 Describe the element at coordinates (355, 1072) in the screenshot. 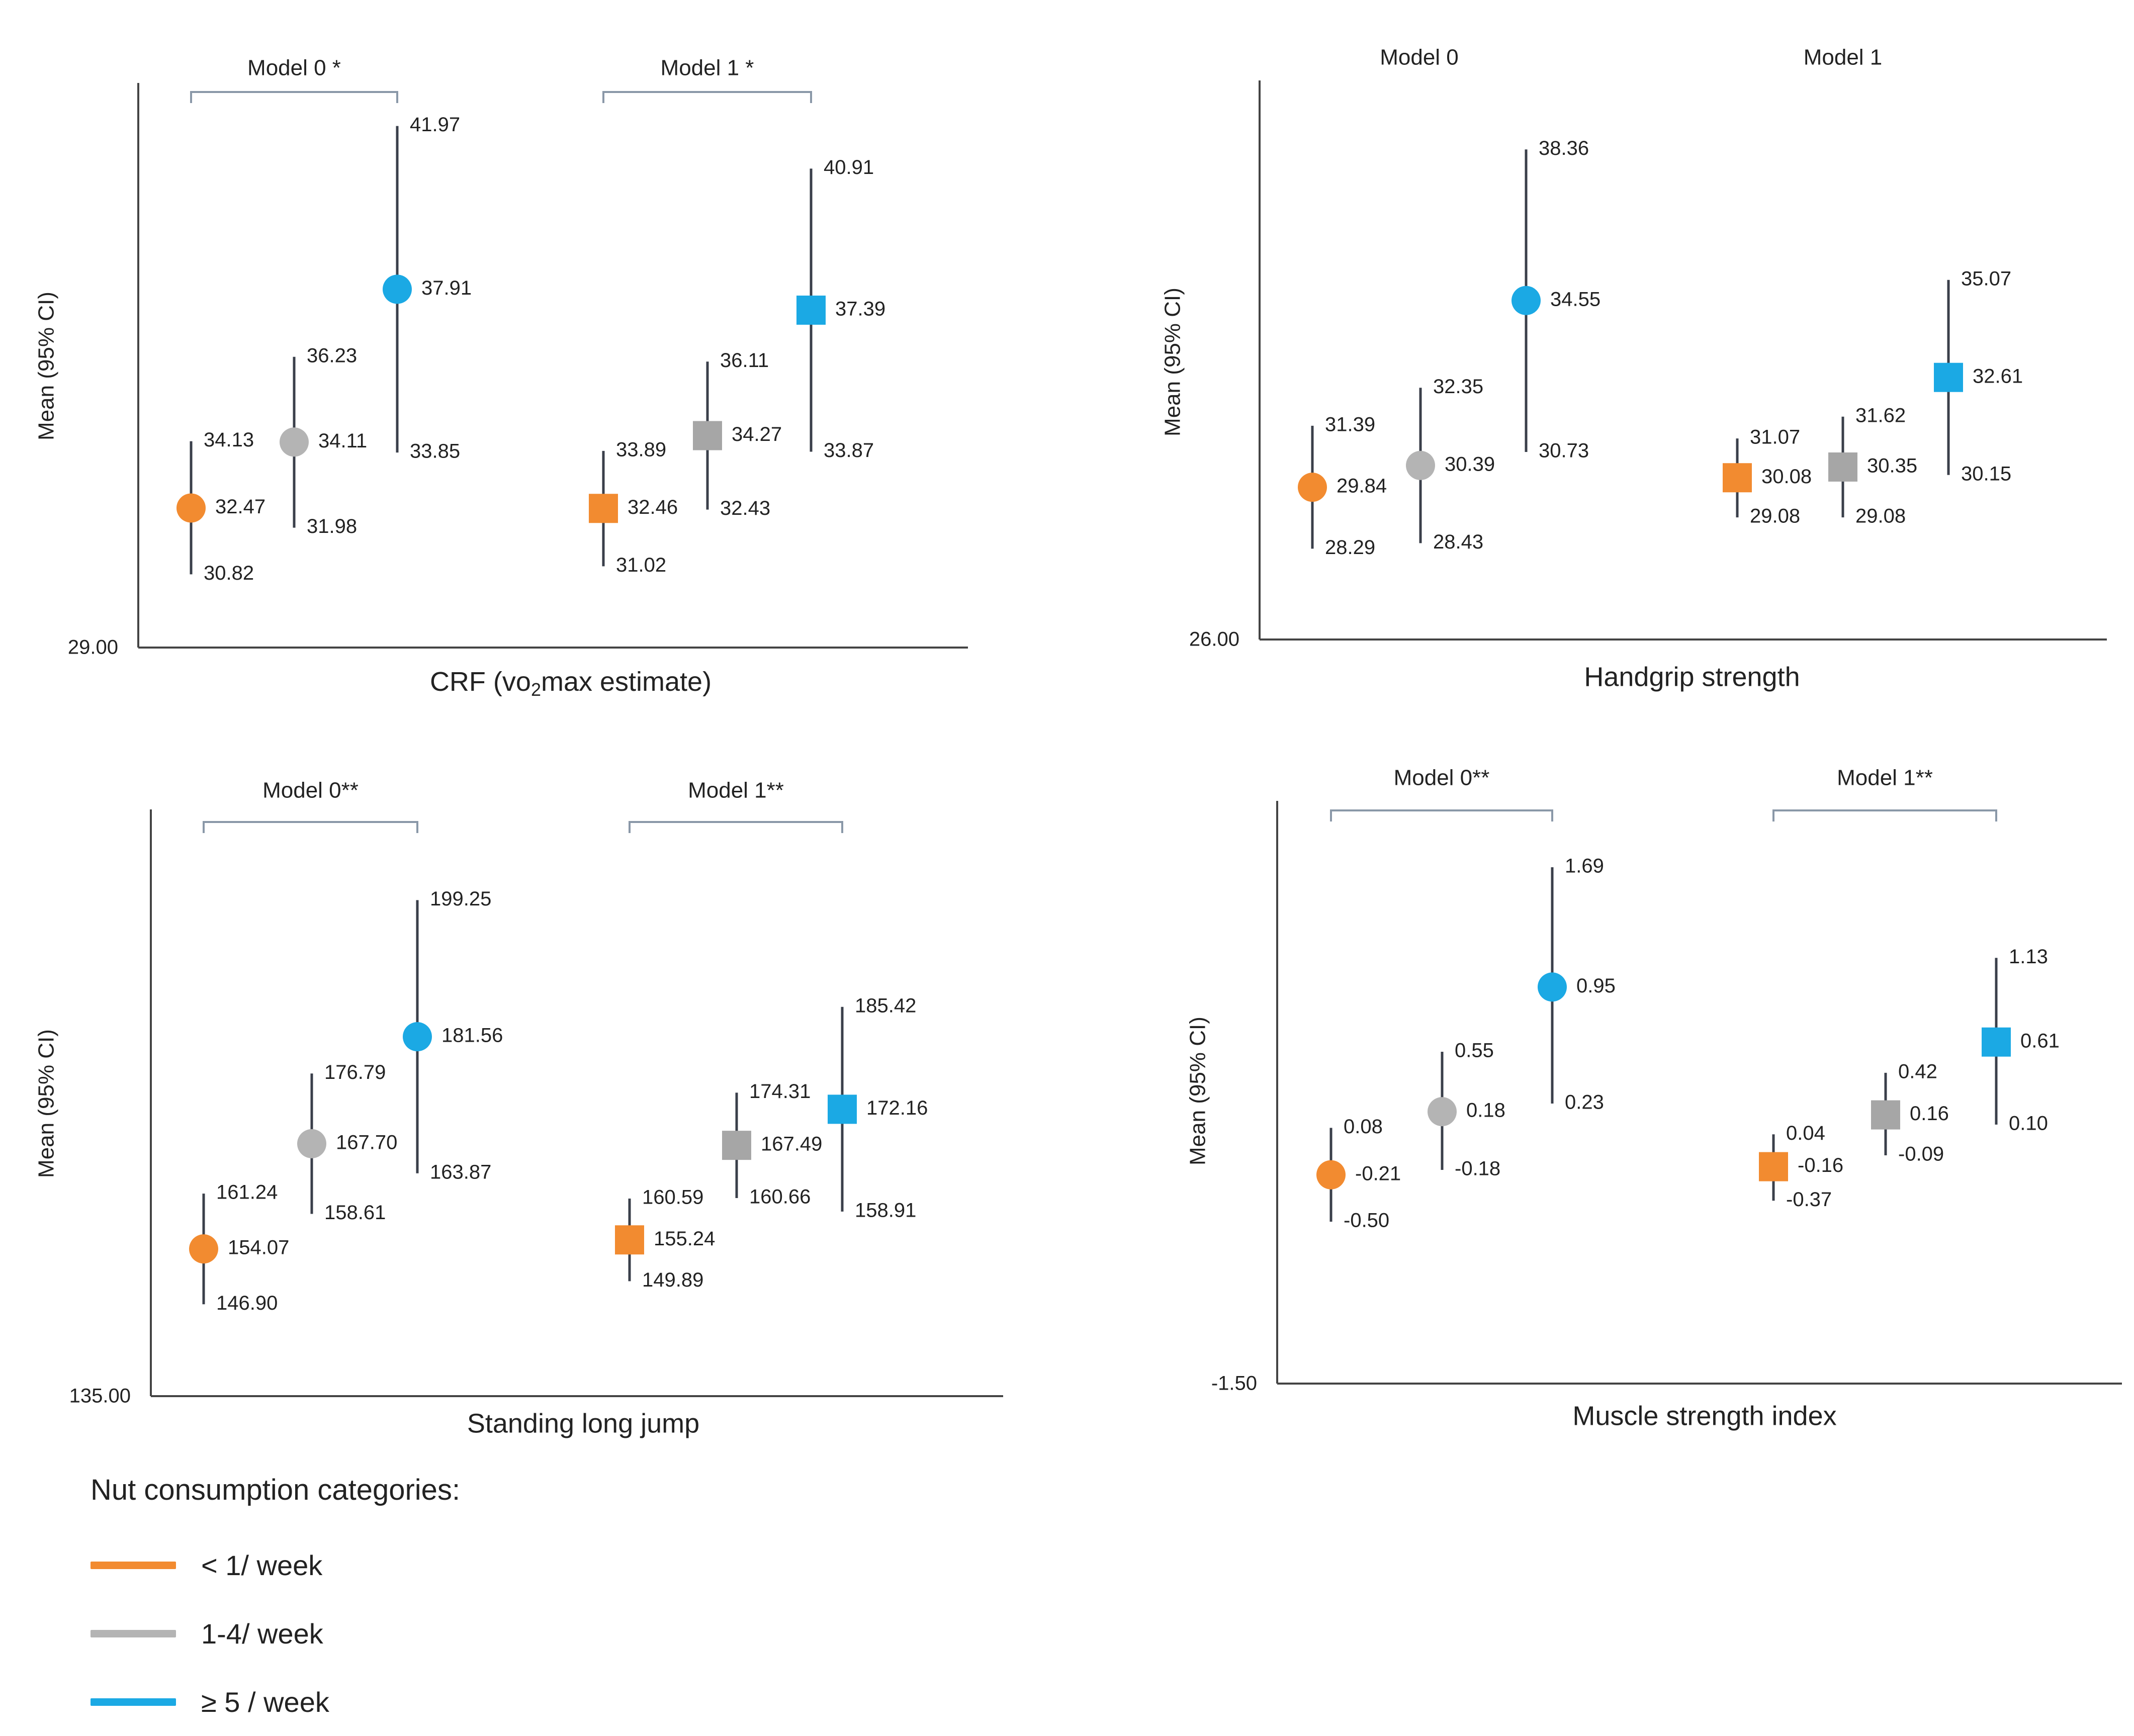

I see `upper-ci-label: 176.79` at that location.